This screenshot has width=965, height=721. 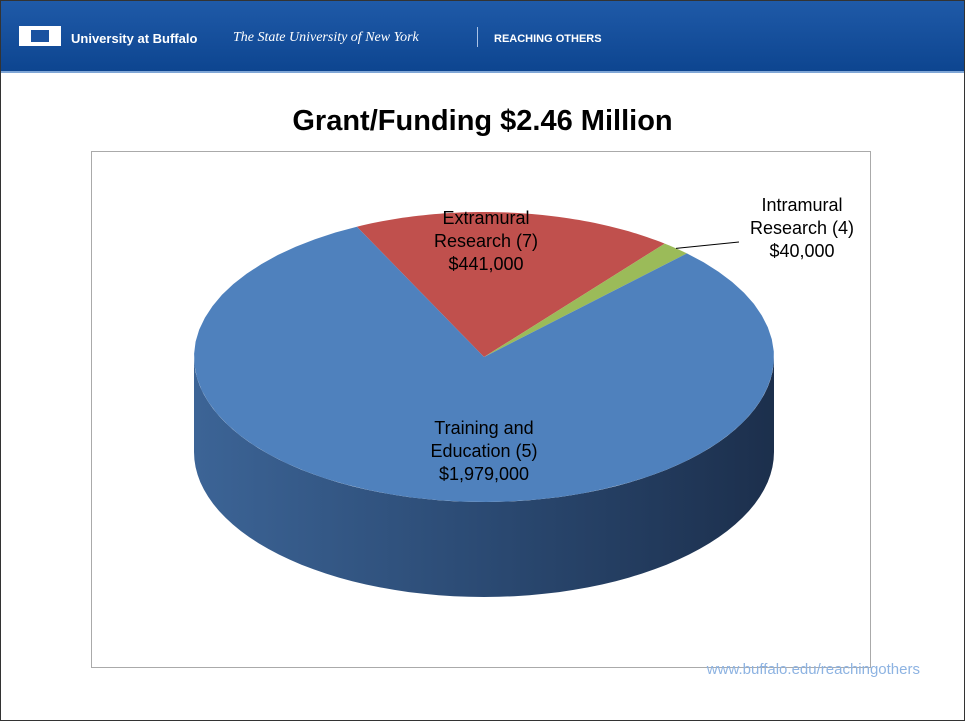 I want to click on footer-url: www.buffalo.edu/reachingothers, so click(x=813, y=669).